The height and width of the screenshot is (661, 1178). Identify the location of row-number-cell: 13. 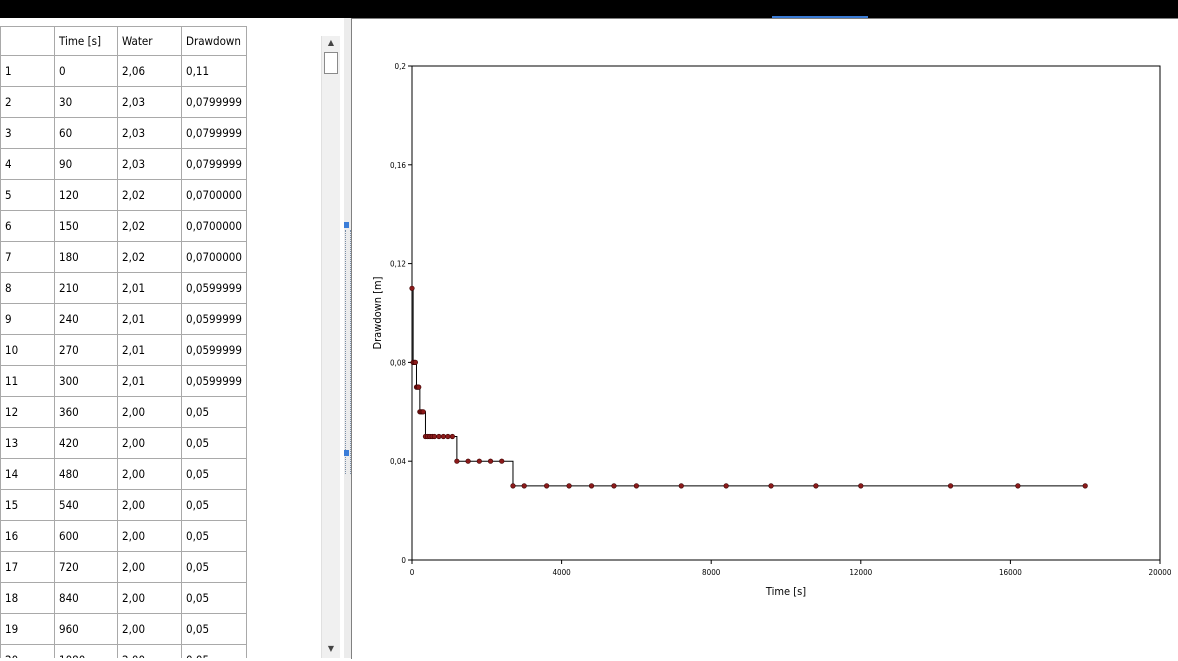
(27, 443).